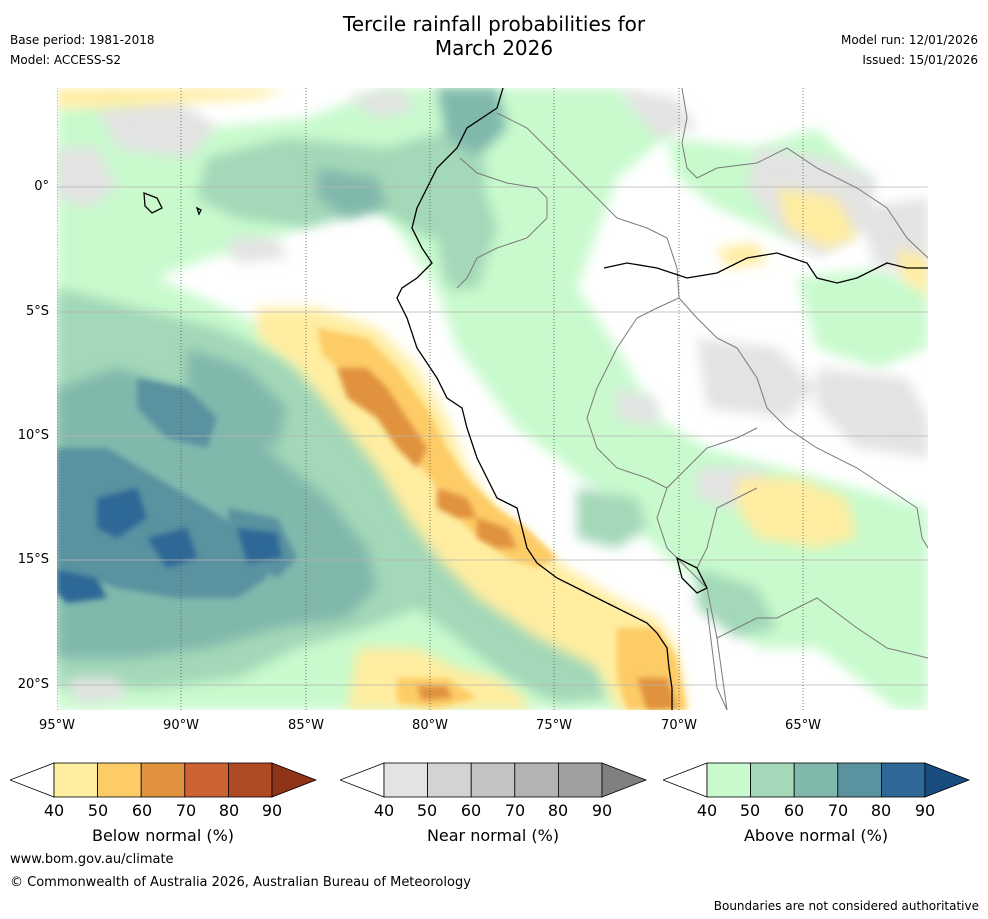  I want to click on legend-near-normal, so click(494, 782).